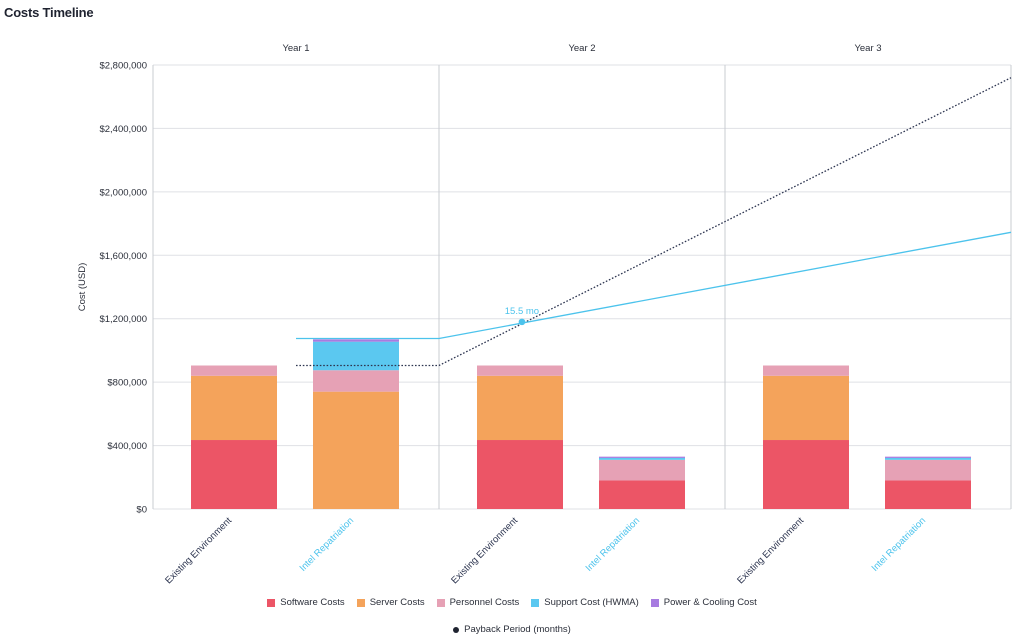  Describe the element at coordinates (123, 192) in the screenshot. I see `y-tick-label: $2,000,000` at that location.